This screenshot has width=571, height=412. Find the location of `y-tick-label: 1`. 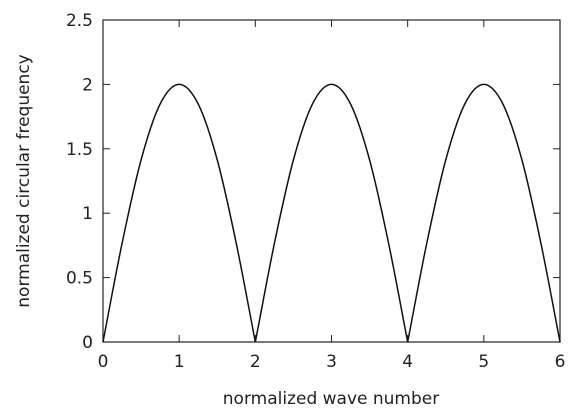

y-tick-label: 1 is located at coordinates (87, 214).